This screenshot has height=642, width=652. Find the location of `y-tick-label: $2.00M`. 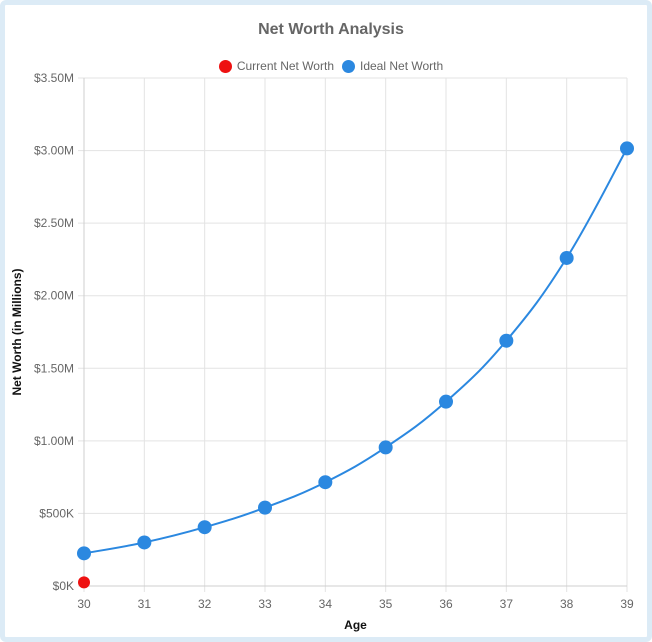

y-tick-label: $2.00M is located at coordinates (54, 296).